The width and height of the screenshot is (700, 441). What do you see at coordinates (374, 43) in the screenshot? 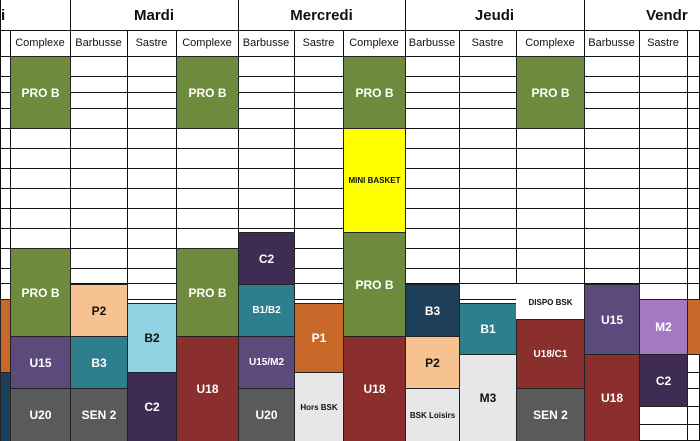
I see `column-header-7: Complexe` at bounding box center [374, 43].